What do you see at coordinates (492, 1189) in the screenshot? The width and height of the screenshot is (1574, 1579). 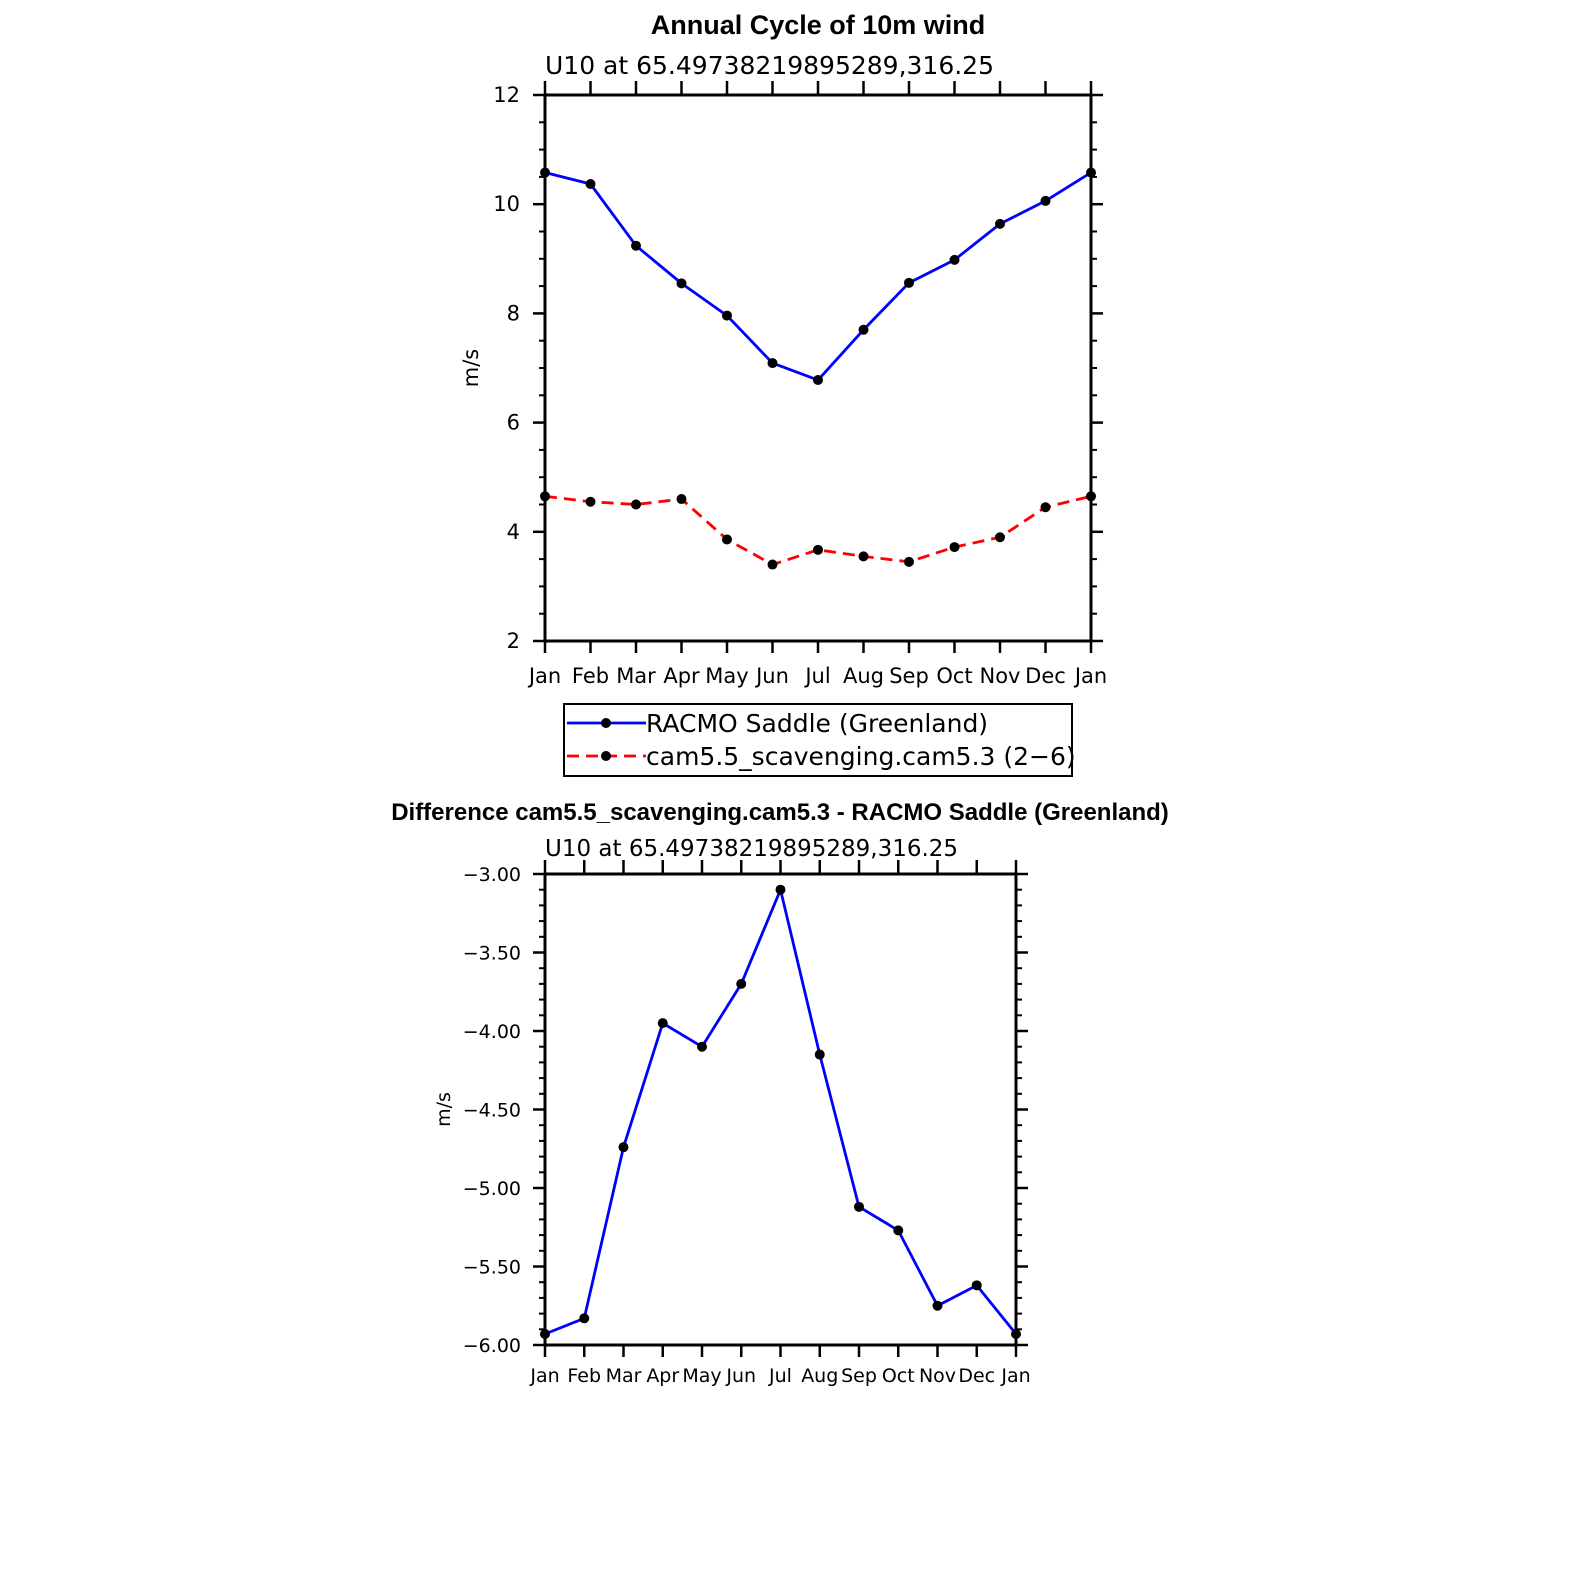 I see `y-tick-label: −5.00` at bounding box center [492, 1189].